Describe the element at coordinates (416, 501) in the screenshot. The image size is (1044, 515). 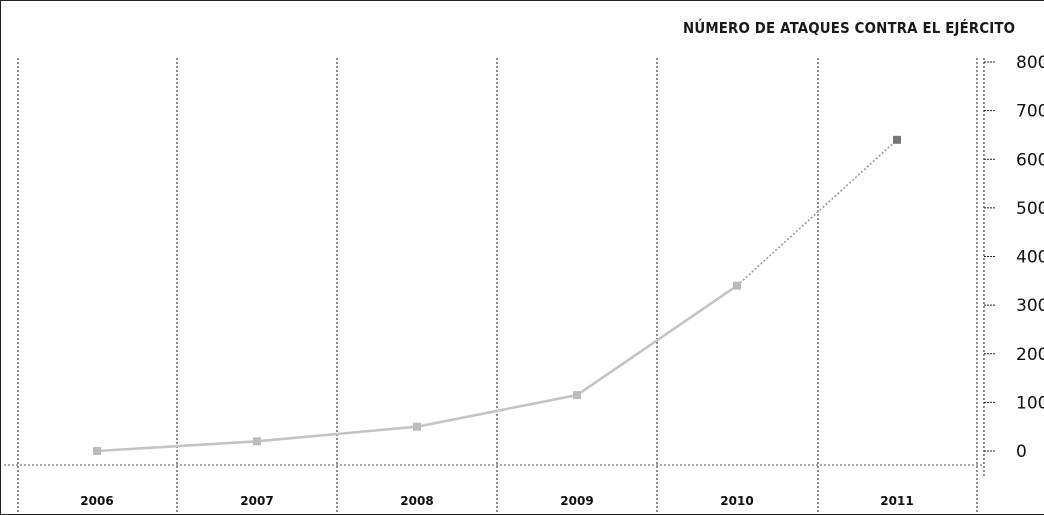
I see `xtick-label-2008: 2008` at that location.